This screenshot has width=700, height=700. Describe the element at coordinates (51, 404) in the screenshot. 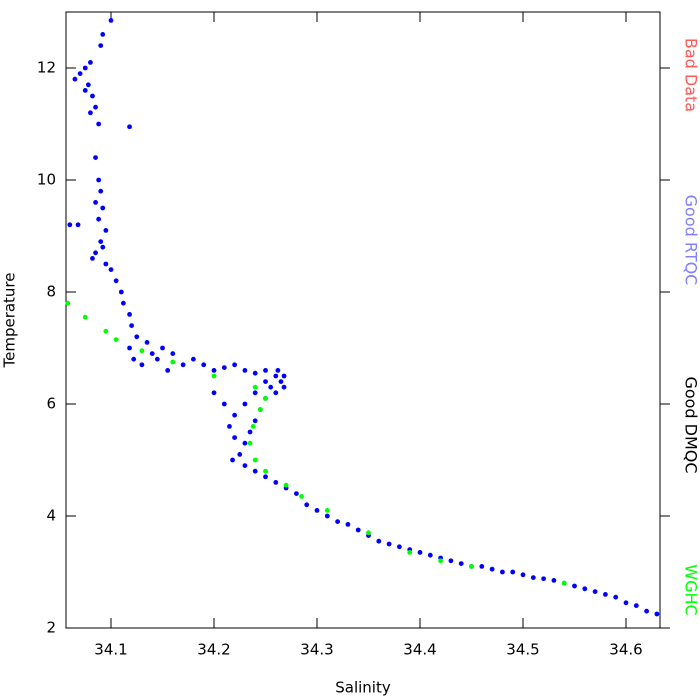

I see `y-tick-label: 6` at that location.